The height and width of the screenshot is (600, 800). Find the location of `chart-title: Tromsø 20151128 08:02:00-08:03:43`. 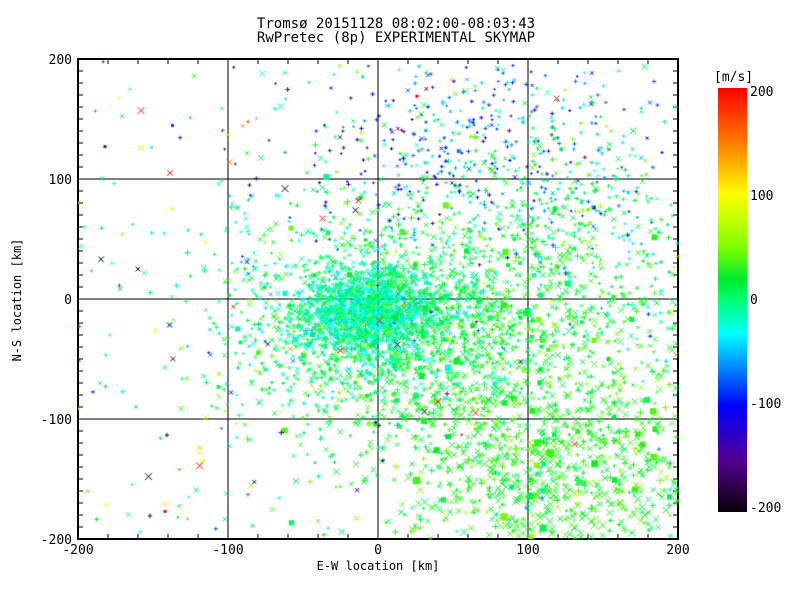

chart-title: Tromsø 20151128 08:02:00-08:03:43 is located at coordinates (396, 24).